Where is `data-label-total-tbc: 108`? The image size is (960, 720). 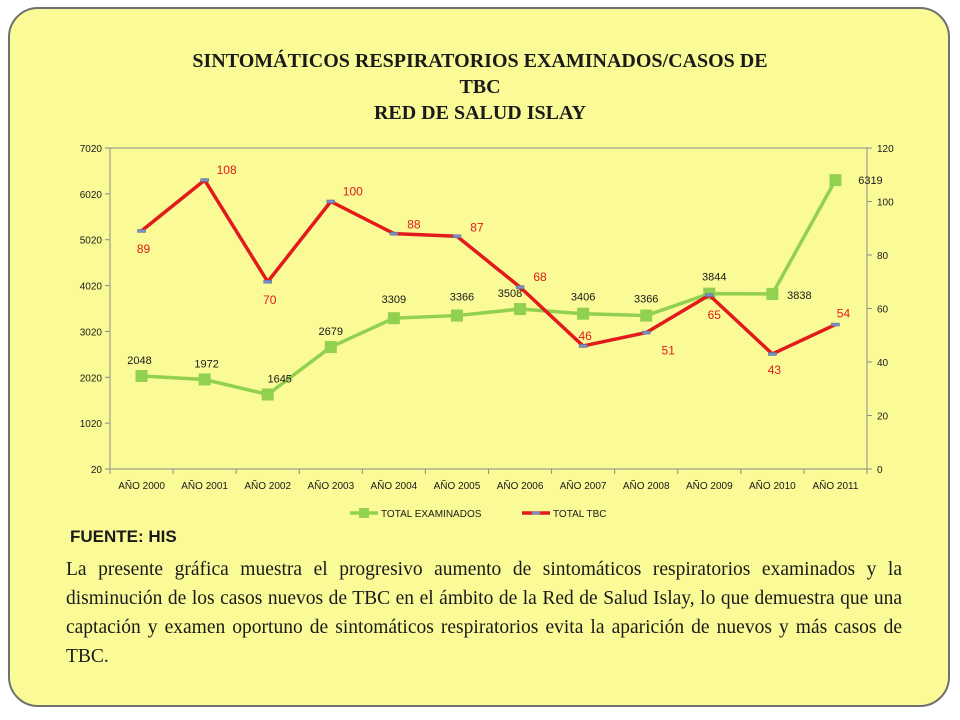 data-label-total-tbc: 108 is located at coordinates (227, 170).